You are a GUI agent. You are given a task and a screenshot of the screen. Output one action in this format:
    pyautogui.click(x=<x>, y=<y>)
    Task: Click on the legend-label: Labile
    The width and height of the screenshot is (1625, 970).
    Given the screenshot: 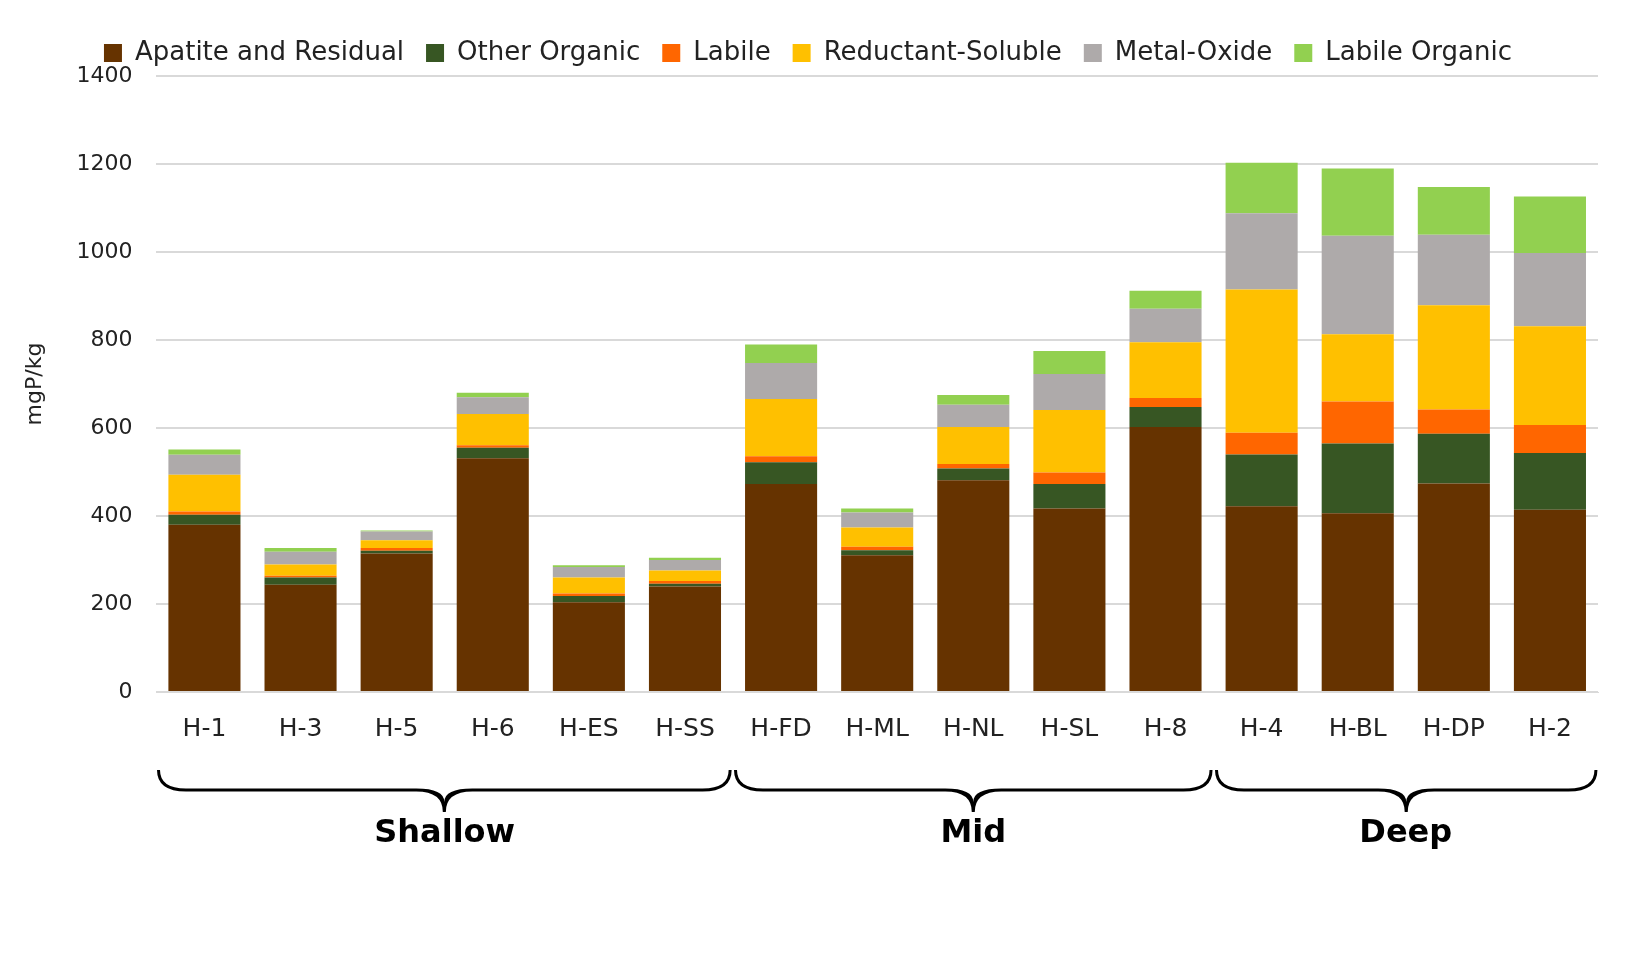 What is the action you would take?
    pyautogui.click(x=732, y=50)
    